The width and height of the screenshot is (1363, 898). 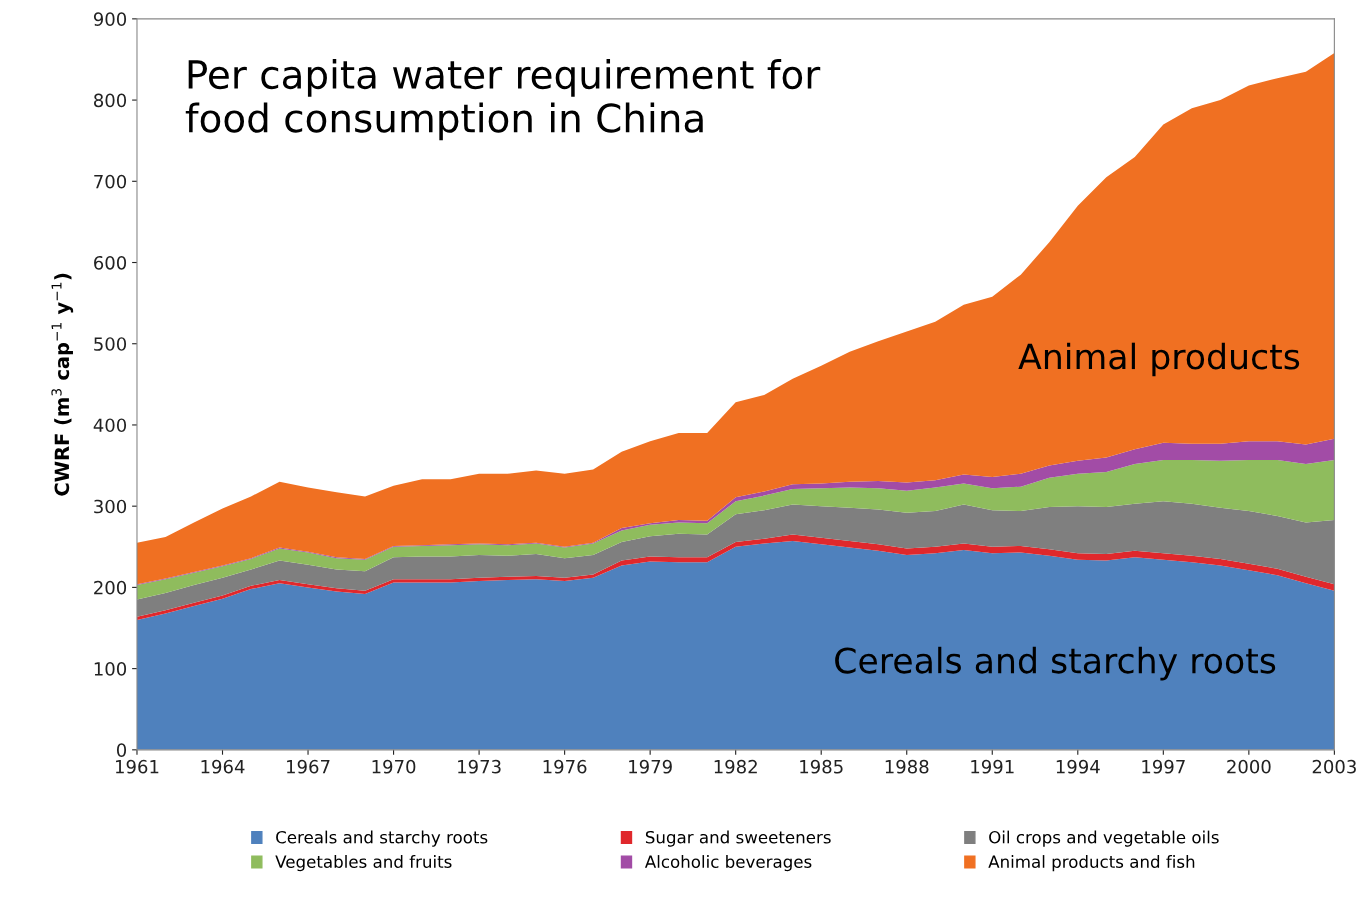 I want to click on x-tick-label: 1988, so click(x=907, y=766).